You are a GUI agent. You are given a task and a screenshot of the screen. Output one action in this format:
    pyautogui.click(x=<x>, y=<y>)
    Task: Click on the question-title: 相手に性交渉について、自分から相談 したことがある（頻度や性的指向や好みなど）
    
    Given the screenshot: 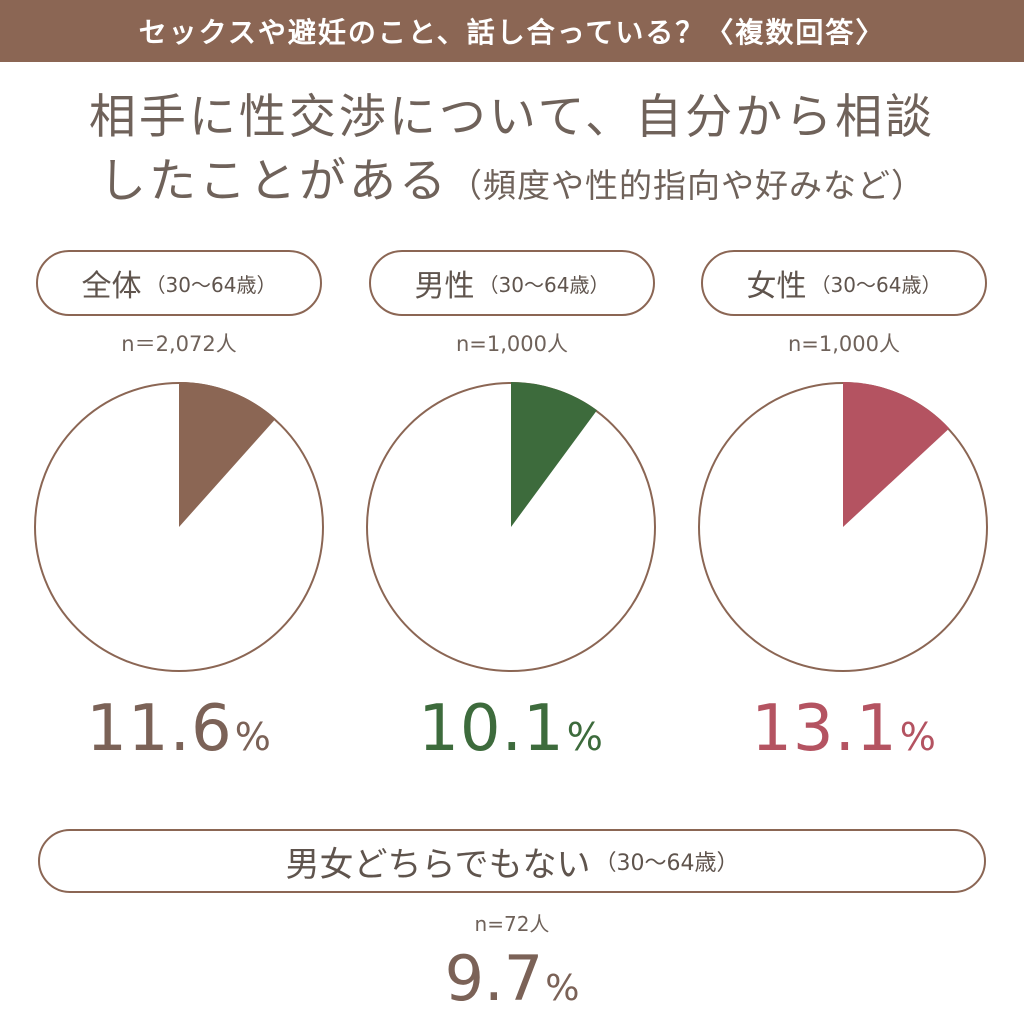 What is the action you would take?
    pyautogui.click(x=512, y=152)
    